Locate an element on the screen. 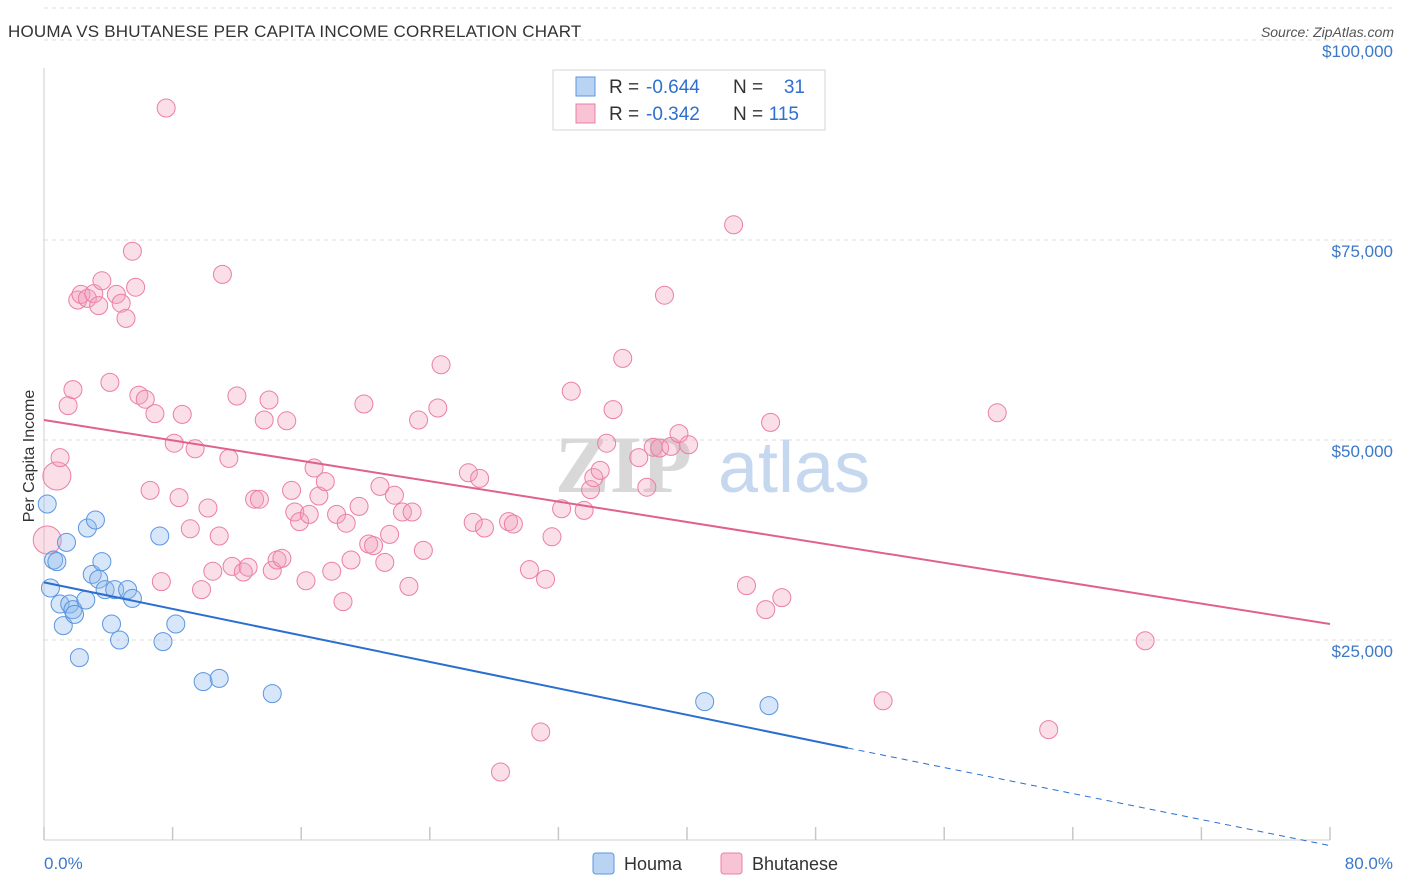 Image resolution: width=1406 pixels, height=892 pixels. houma-points is located at coordinates (408, 605).